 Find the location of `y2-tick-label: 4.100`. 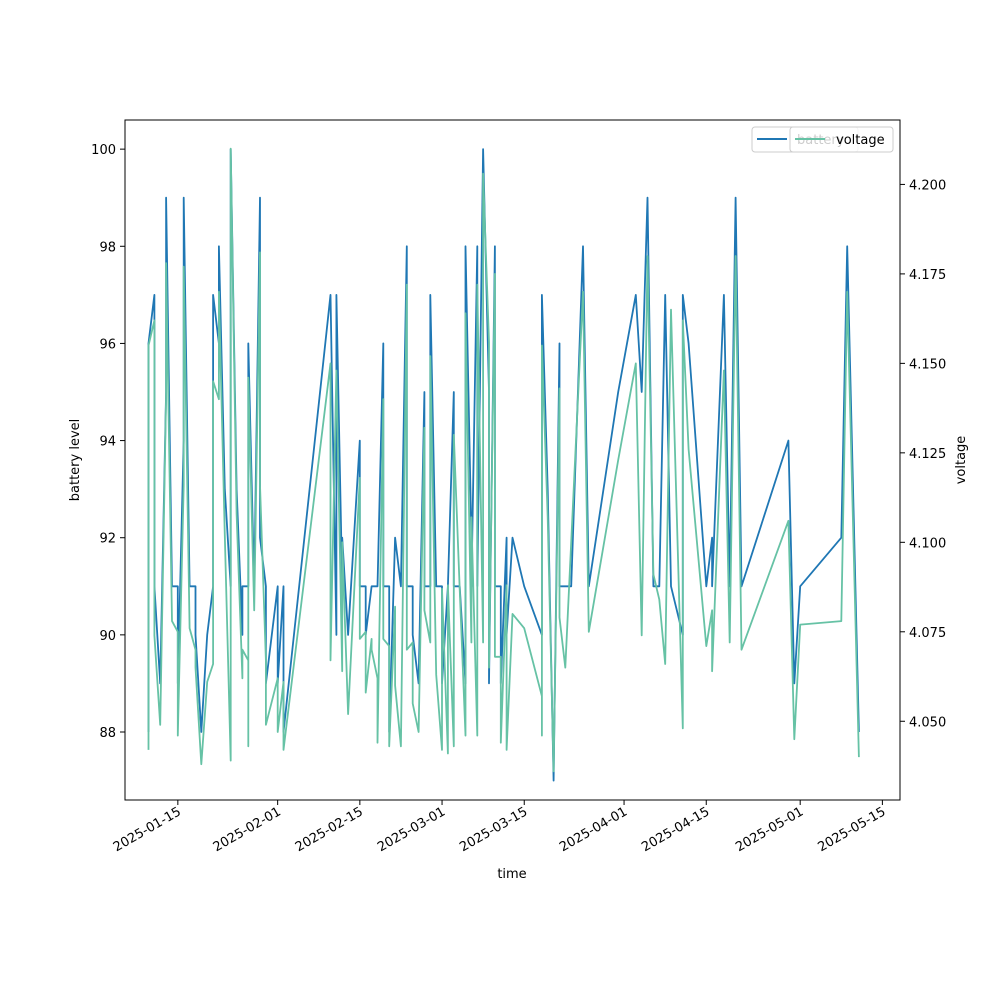

y2-tick-label: 4.100 is located at coordinates (927, 543).